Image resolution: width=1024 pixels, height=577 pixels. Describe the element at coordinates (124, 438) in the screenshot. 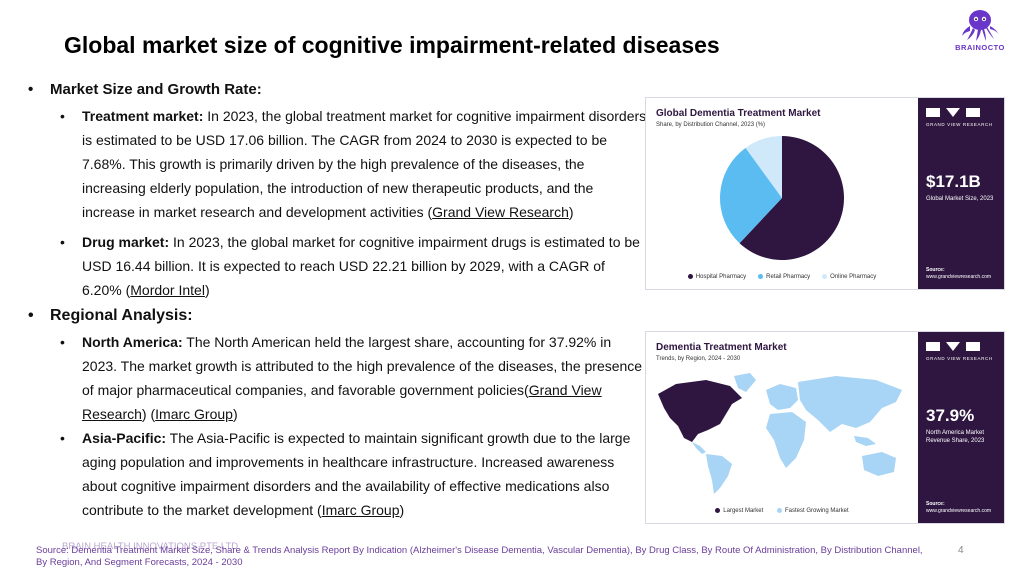

I see `asia-pacific-label: Asia-Pacific:` at that location.